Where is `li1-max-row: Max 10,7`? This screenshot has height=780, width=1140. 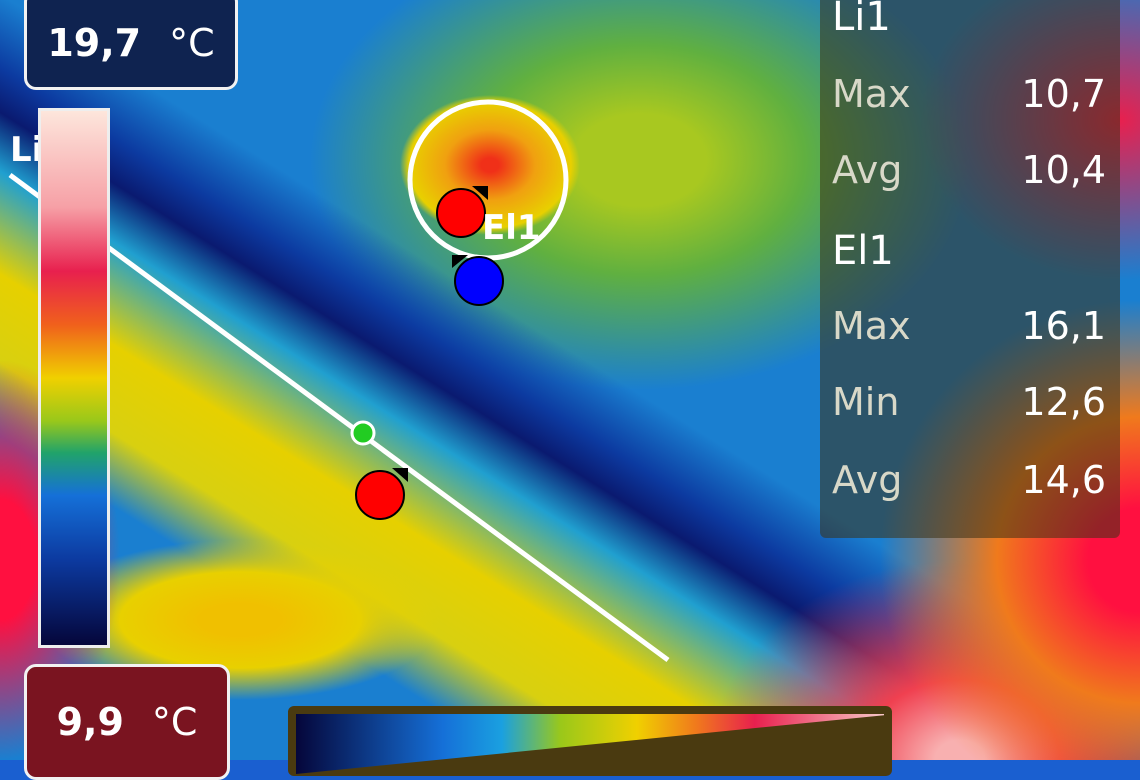
li1-max-row: Max 10,7 is located at coordinates (969, 94).